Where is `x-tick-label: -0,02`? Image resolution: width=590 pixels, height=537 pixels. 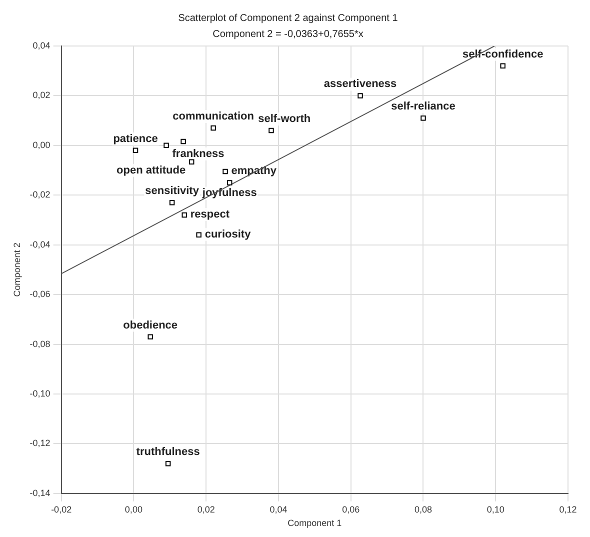
x-tick-label: -0,02 is located at coordinates (61, 509).